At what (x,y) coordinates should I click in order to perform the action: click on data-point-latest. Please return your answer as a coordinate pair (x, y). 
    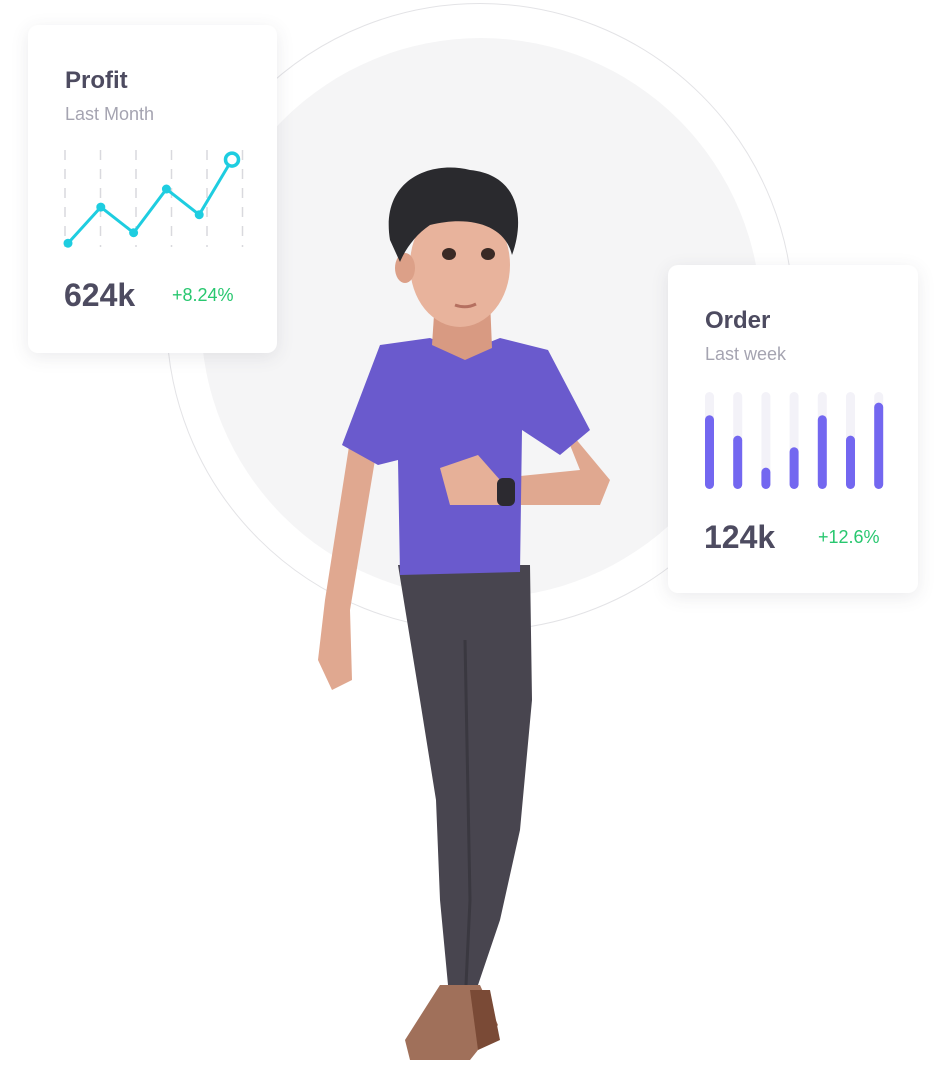
    Looking at the image, I should click on (232, 159).